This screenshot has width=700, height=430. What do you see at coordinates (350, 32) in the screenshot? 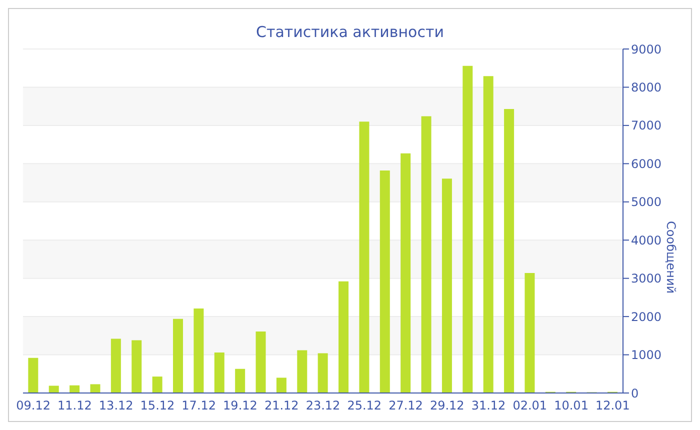
I see `chart-title: Статистика активности` at bounding box center [350, 32].